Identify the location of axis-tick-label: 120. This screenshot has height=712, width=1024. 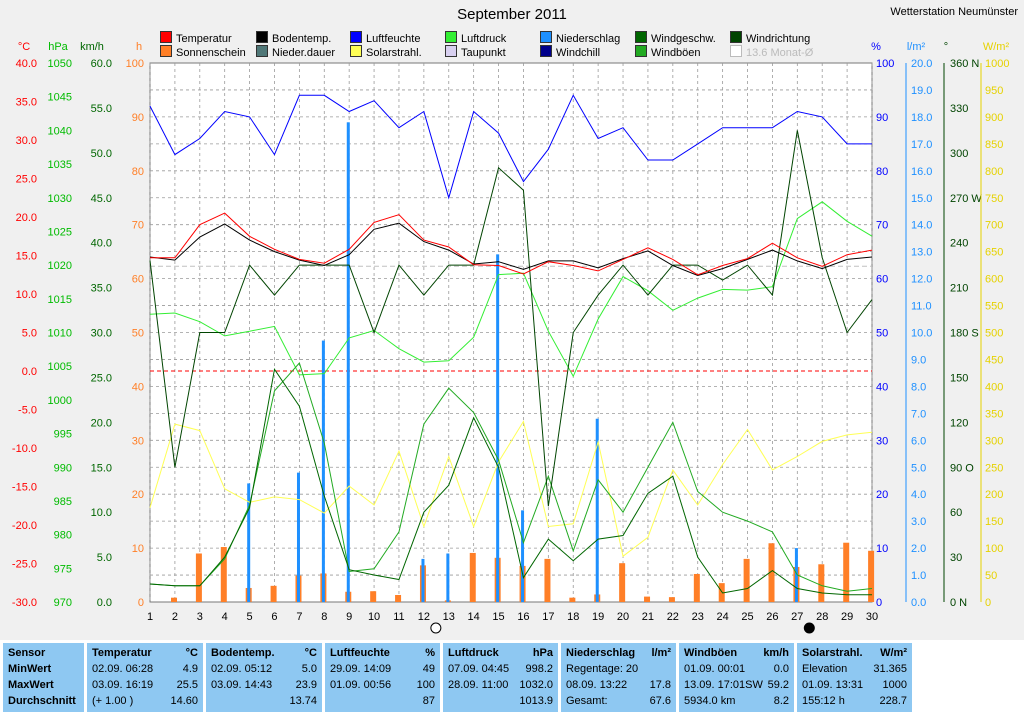
(959, 423).